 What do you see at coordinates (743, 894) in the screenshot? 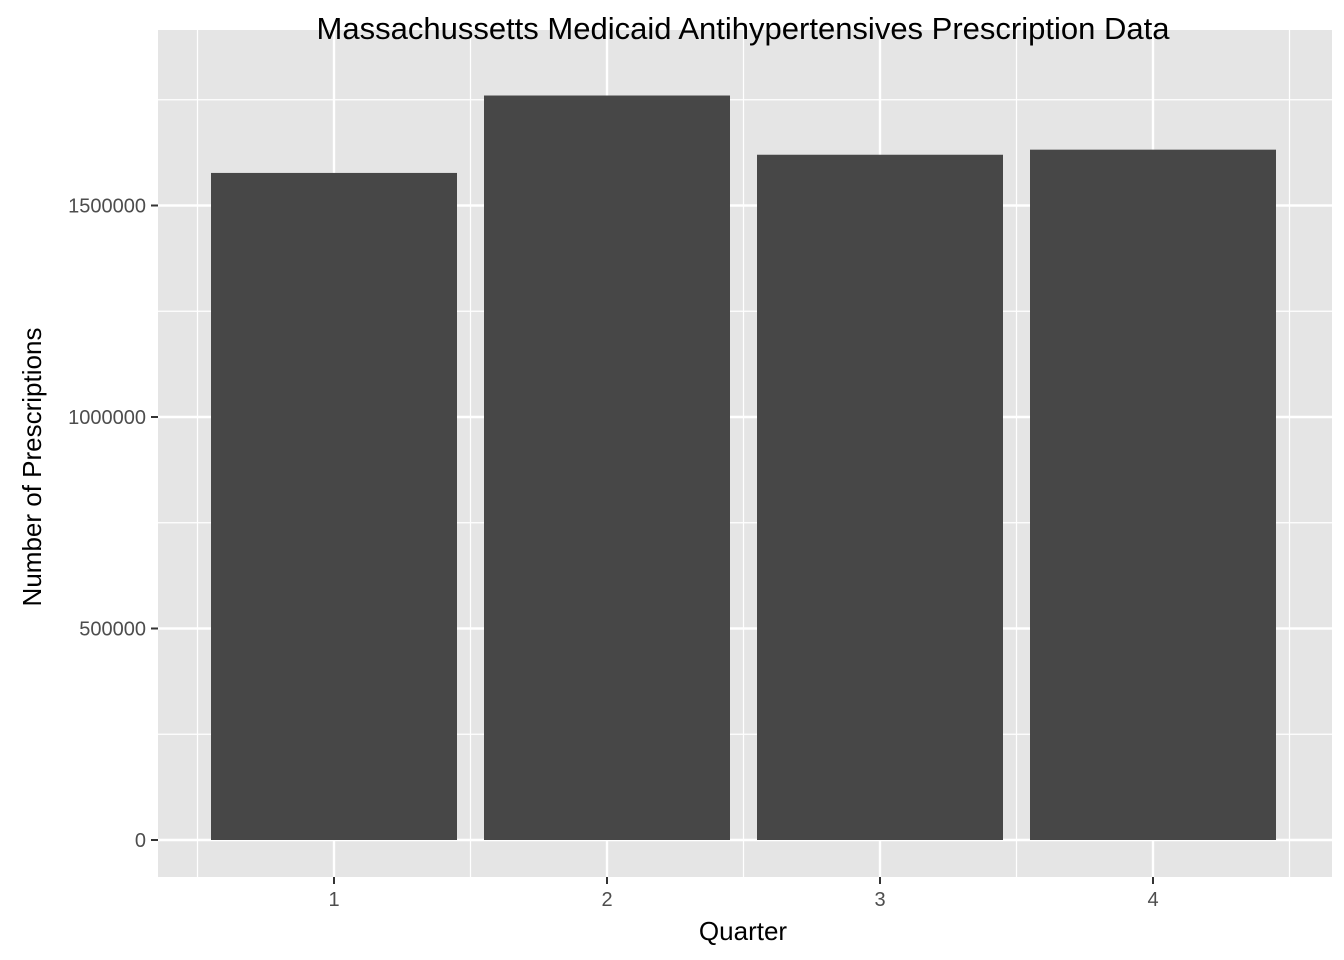
I see `x-axis: 1 2 3 4` at bounding box center [743, 894].